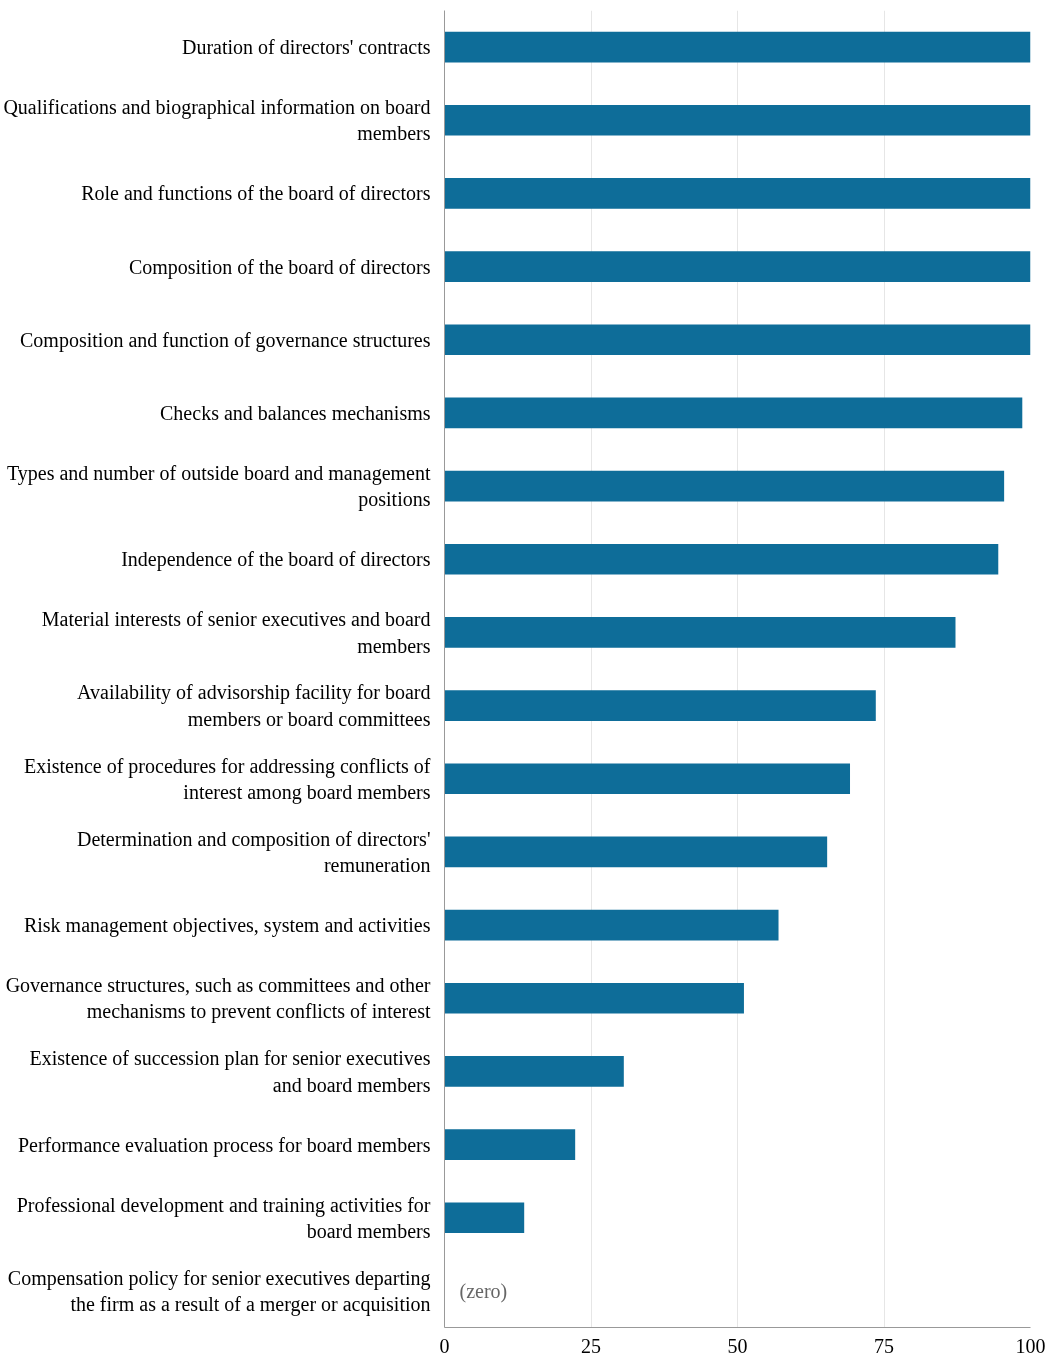 The width and height of the screenshot is (1058, 1360). I want to click on y-tick-label: Existence of succession plan for senior executives and board members, so click(230, 1071).